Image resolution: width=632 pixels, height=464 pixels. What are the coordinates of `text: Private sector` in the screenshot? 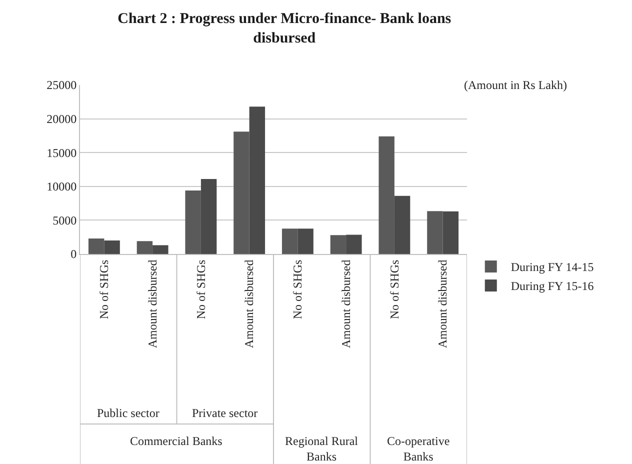 It's located at (225, 413).